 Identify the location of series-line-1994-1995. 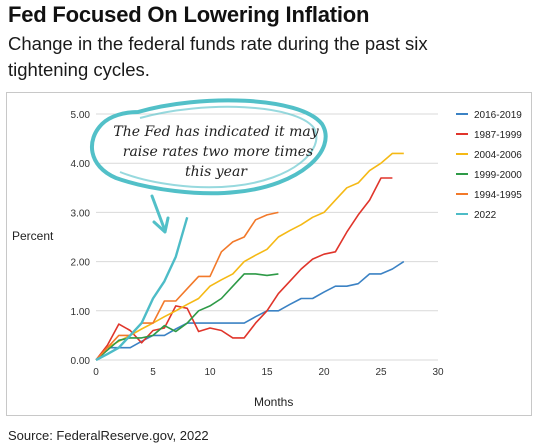
(187, 286).